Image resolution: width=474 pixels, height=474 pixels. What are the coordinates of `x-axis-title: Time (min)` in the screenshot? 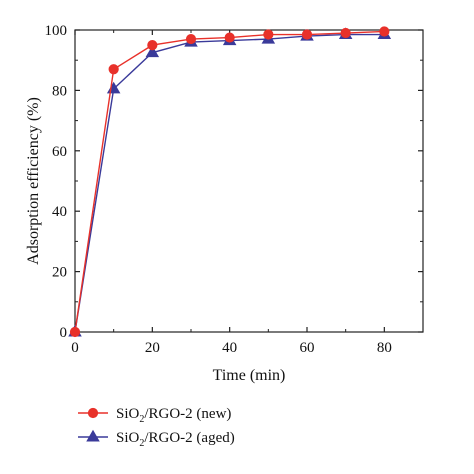 It's located at (249, 375).